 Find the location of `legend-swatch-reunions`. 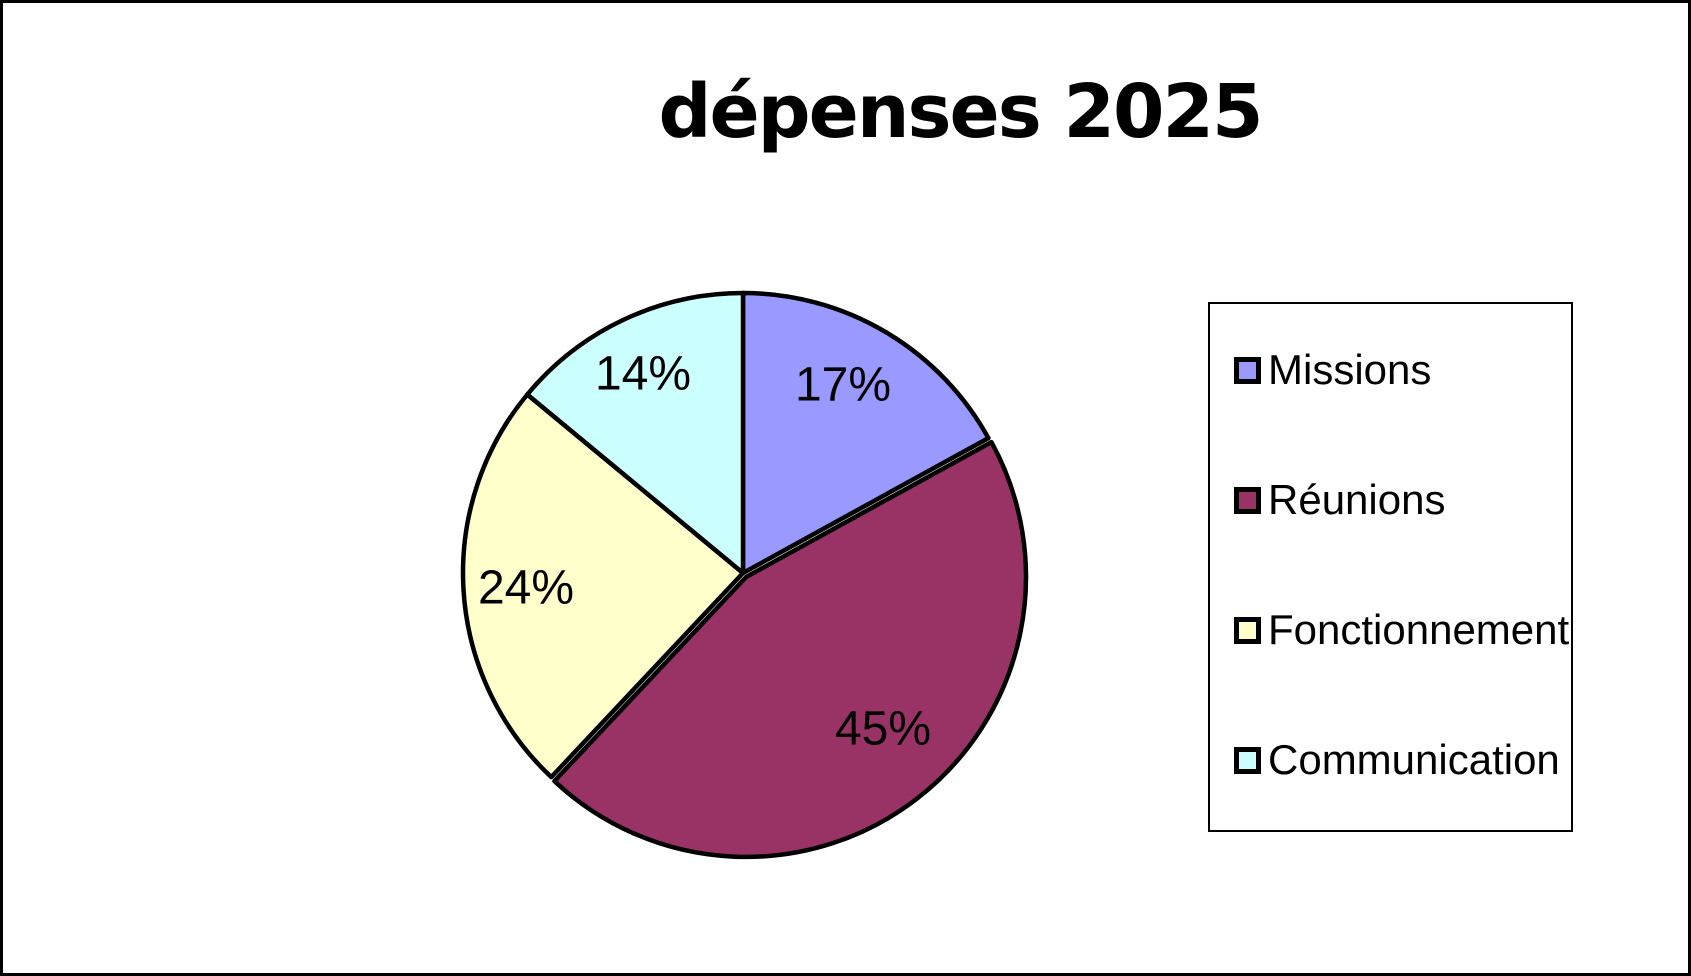

legend-swatch-reunions is located at coordinates (1247, 500).